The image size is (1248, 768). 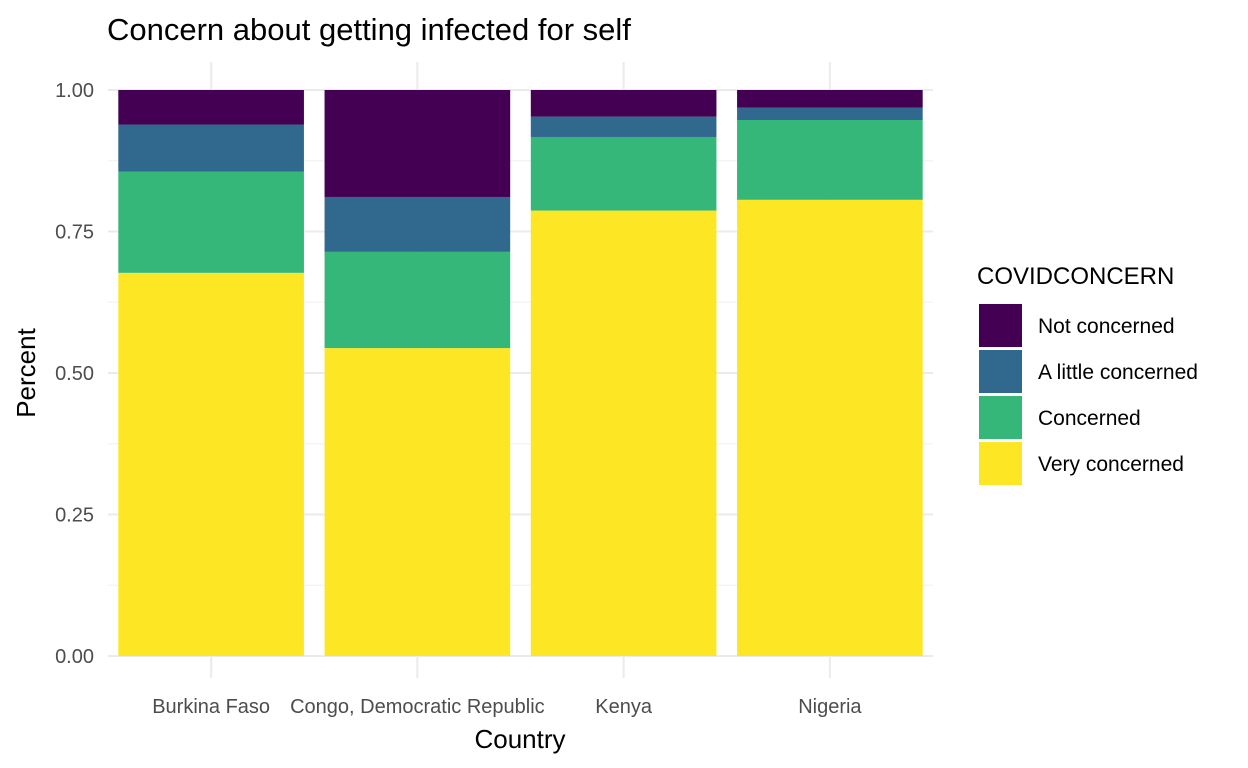 I want to click on chart-title: Concern about getting infected for self, so click(x=369, y=29).